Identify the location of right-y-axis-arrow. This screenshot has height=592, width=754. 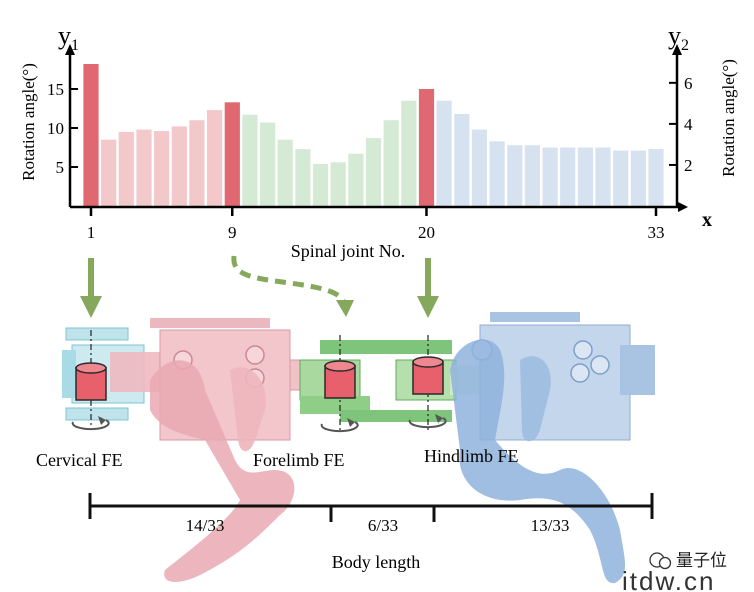
(677, 49).